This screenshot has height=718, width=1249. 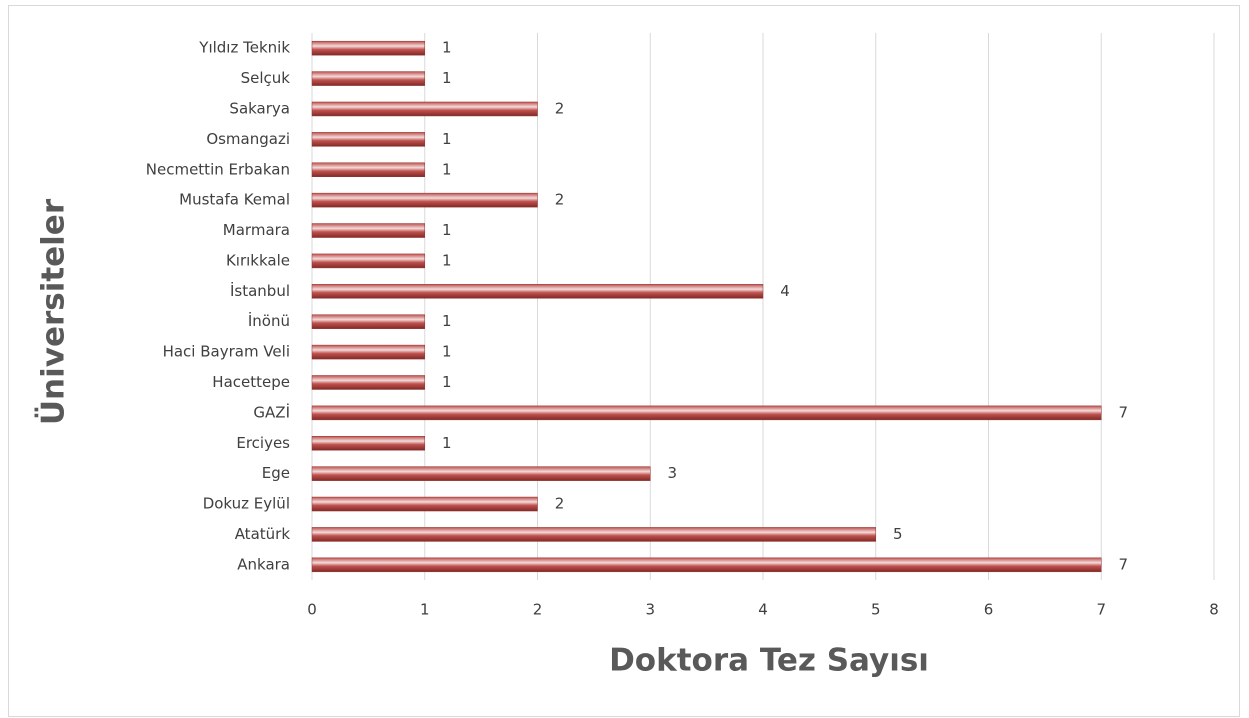 I want to click on y-tick-label: Haci Bayram Veli, so click(x=226, y=352).